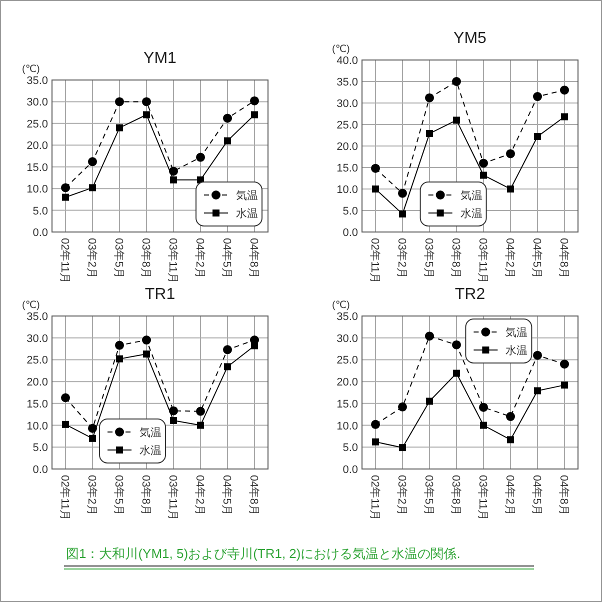 This screenshot has width=602, height=602. Describe the element at coordinates (160, 294) in the screenshot. I see `chart-title: TR1` at that location.